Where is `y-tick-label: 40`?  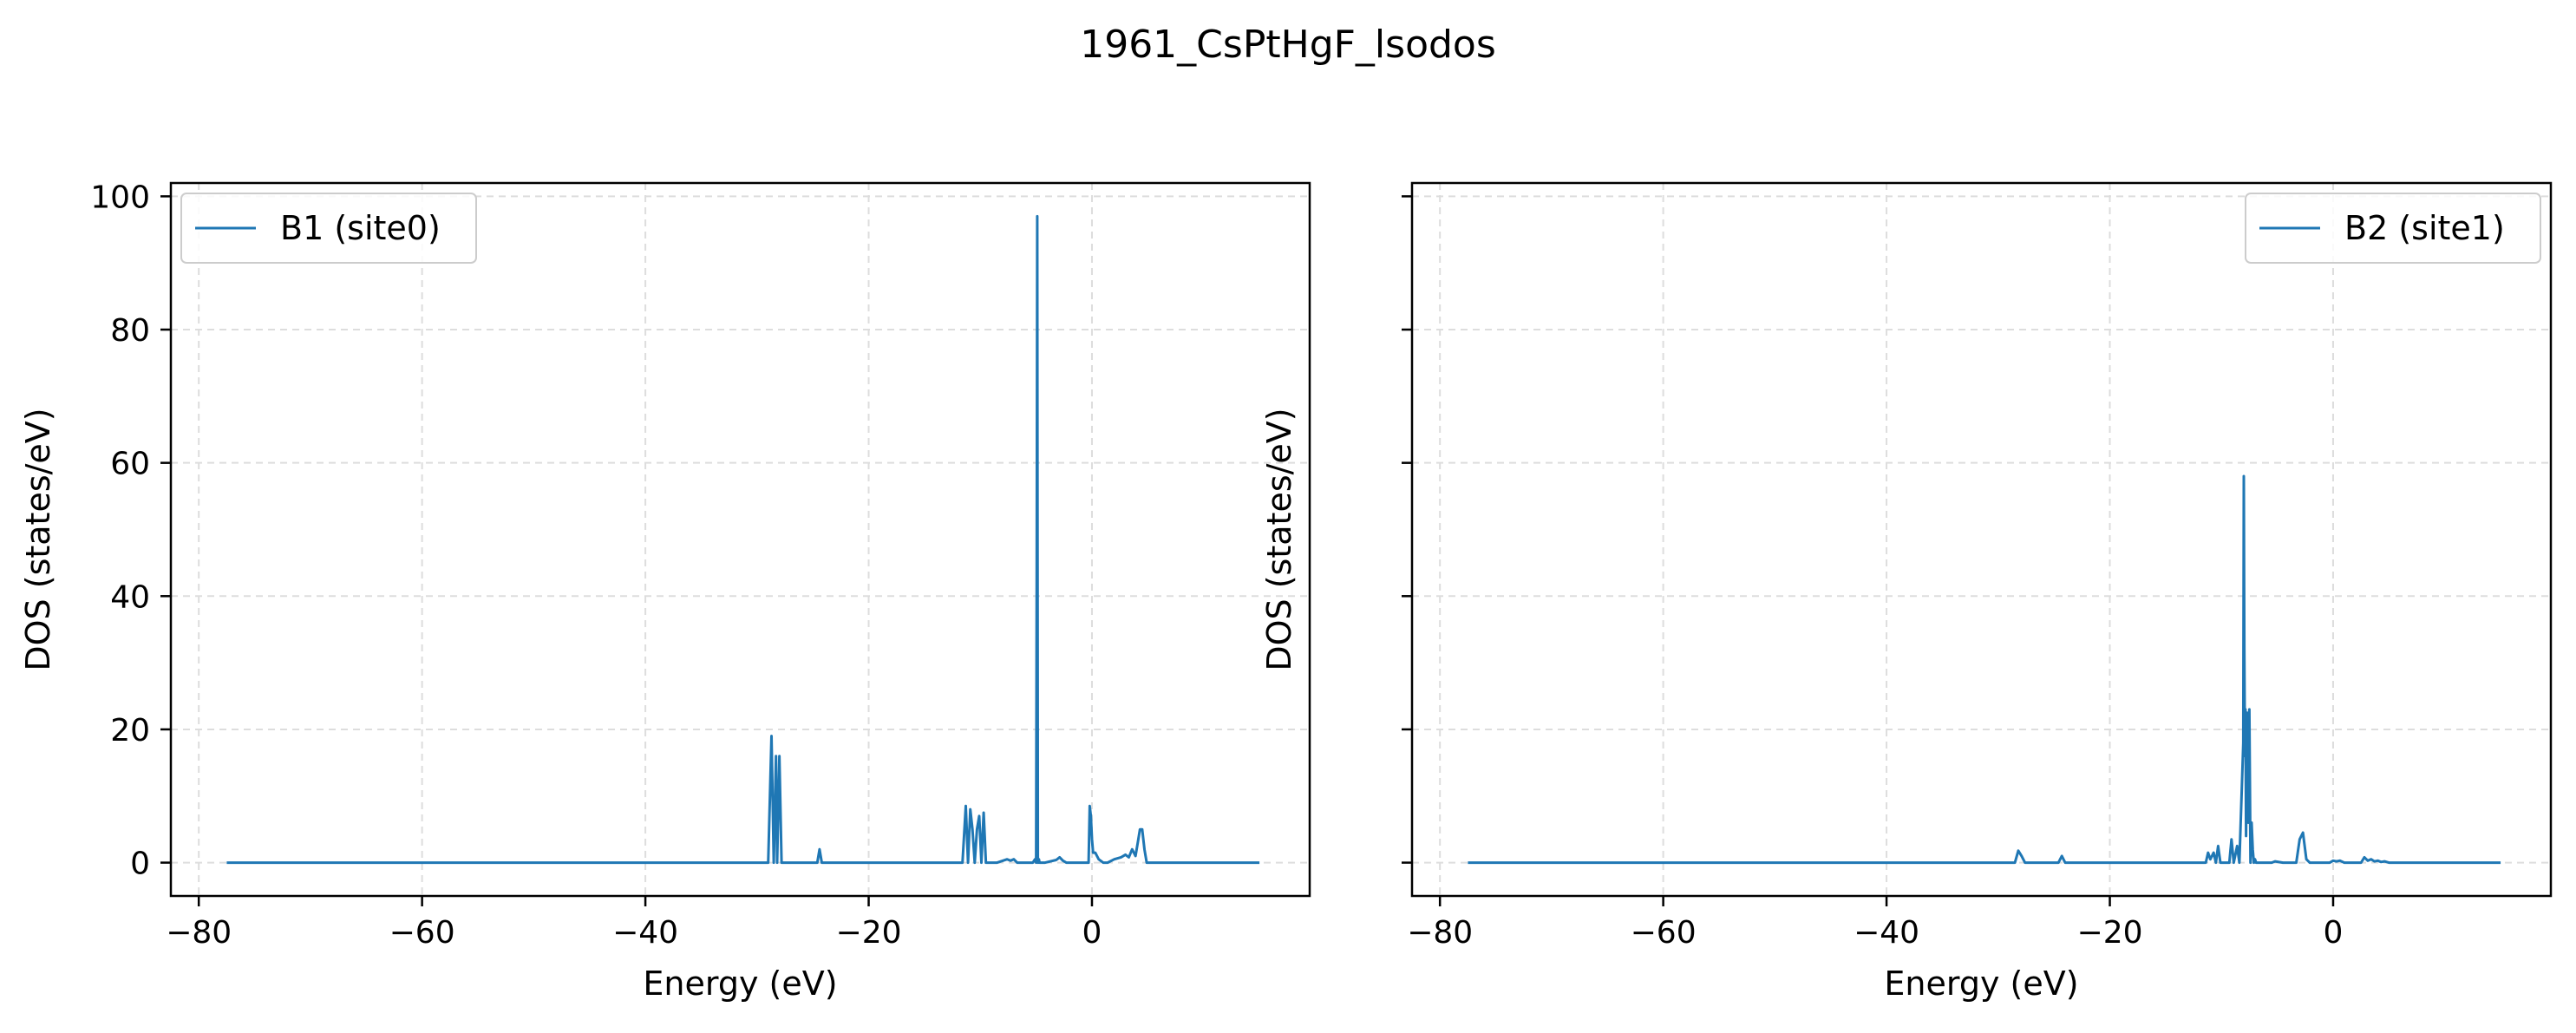 y-tick-label: 40 is located at coordinates (130, 597).